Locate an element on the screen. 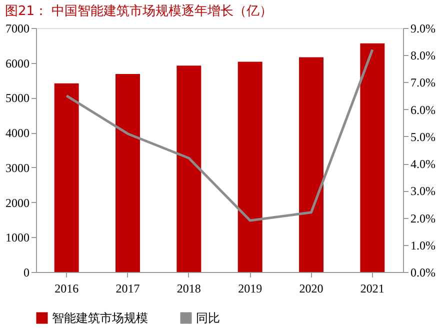  y-tick-label: 6000 is located at coordinates (18, 63).